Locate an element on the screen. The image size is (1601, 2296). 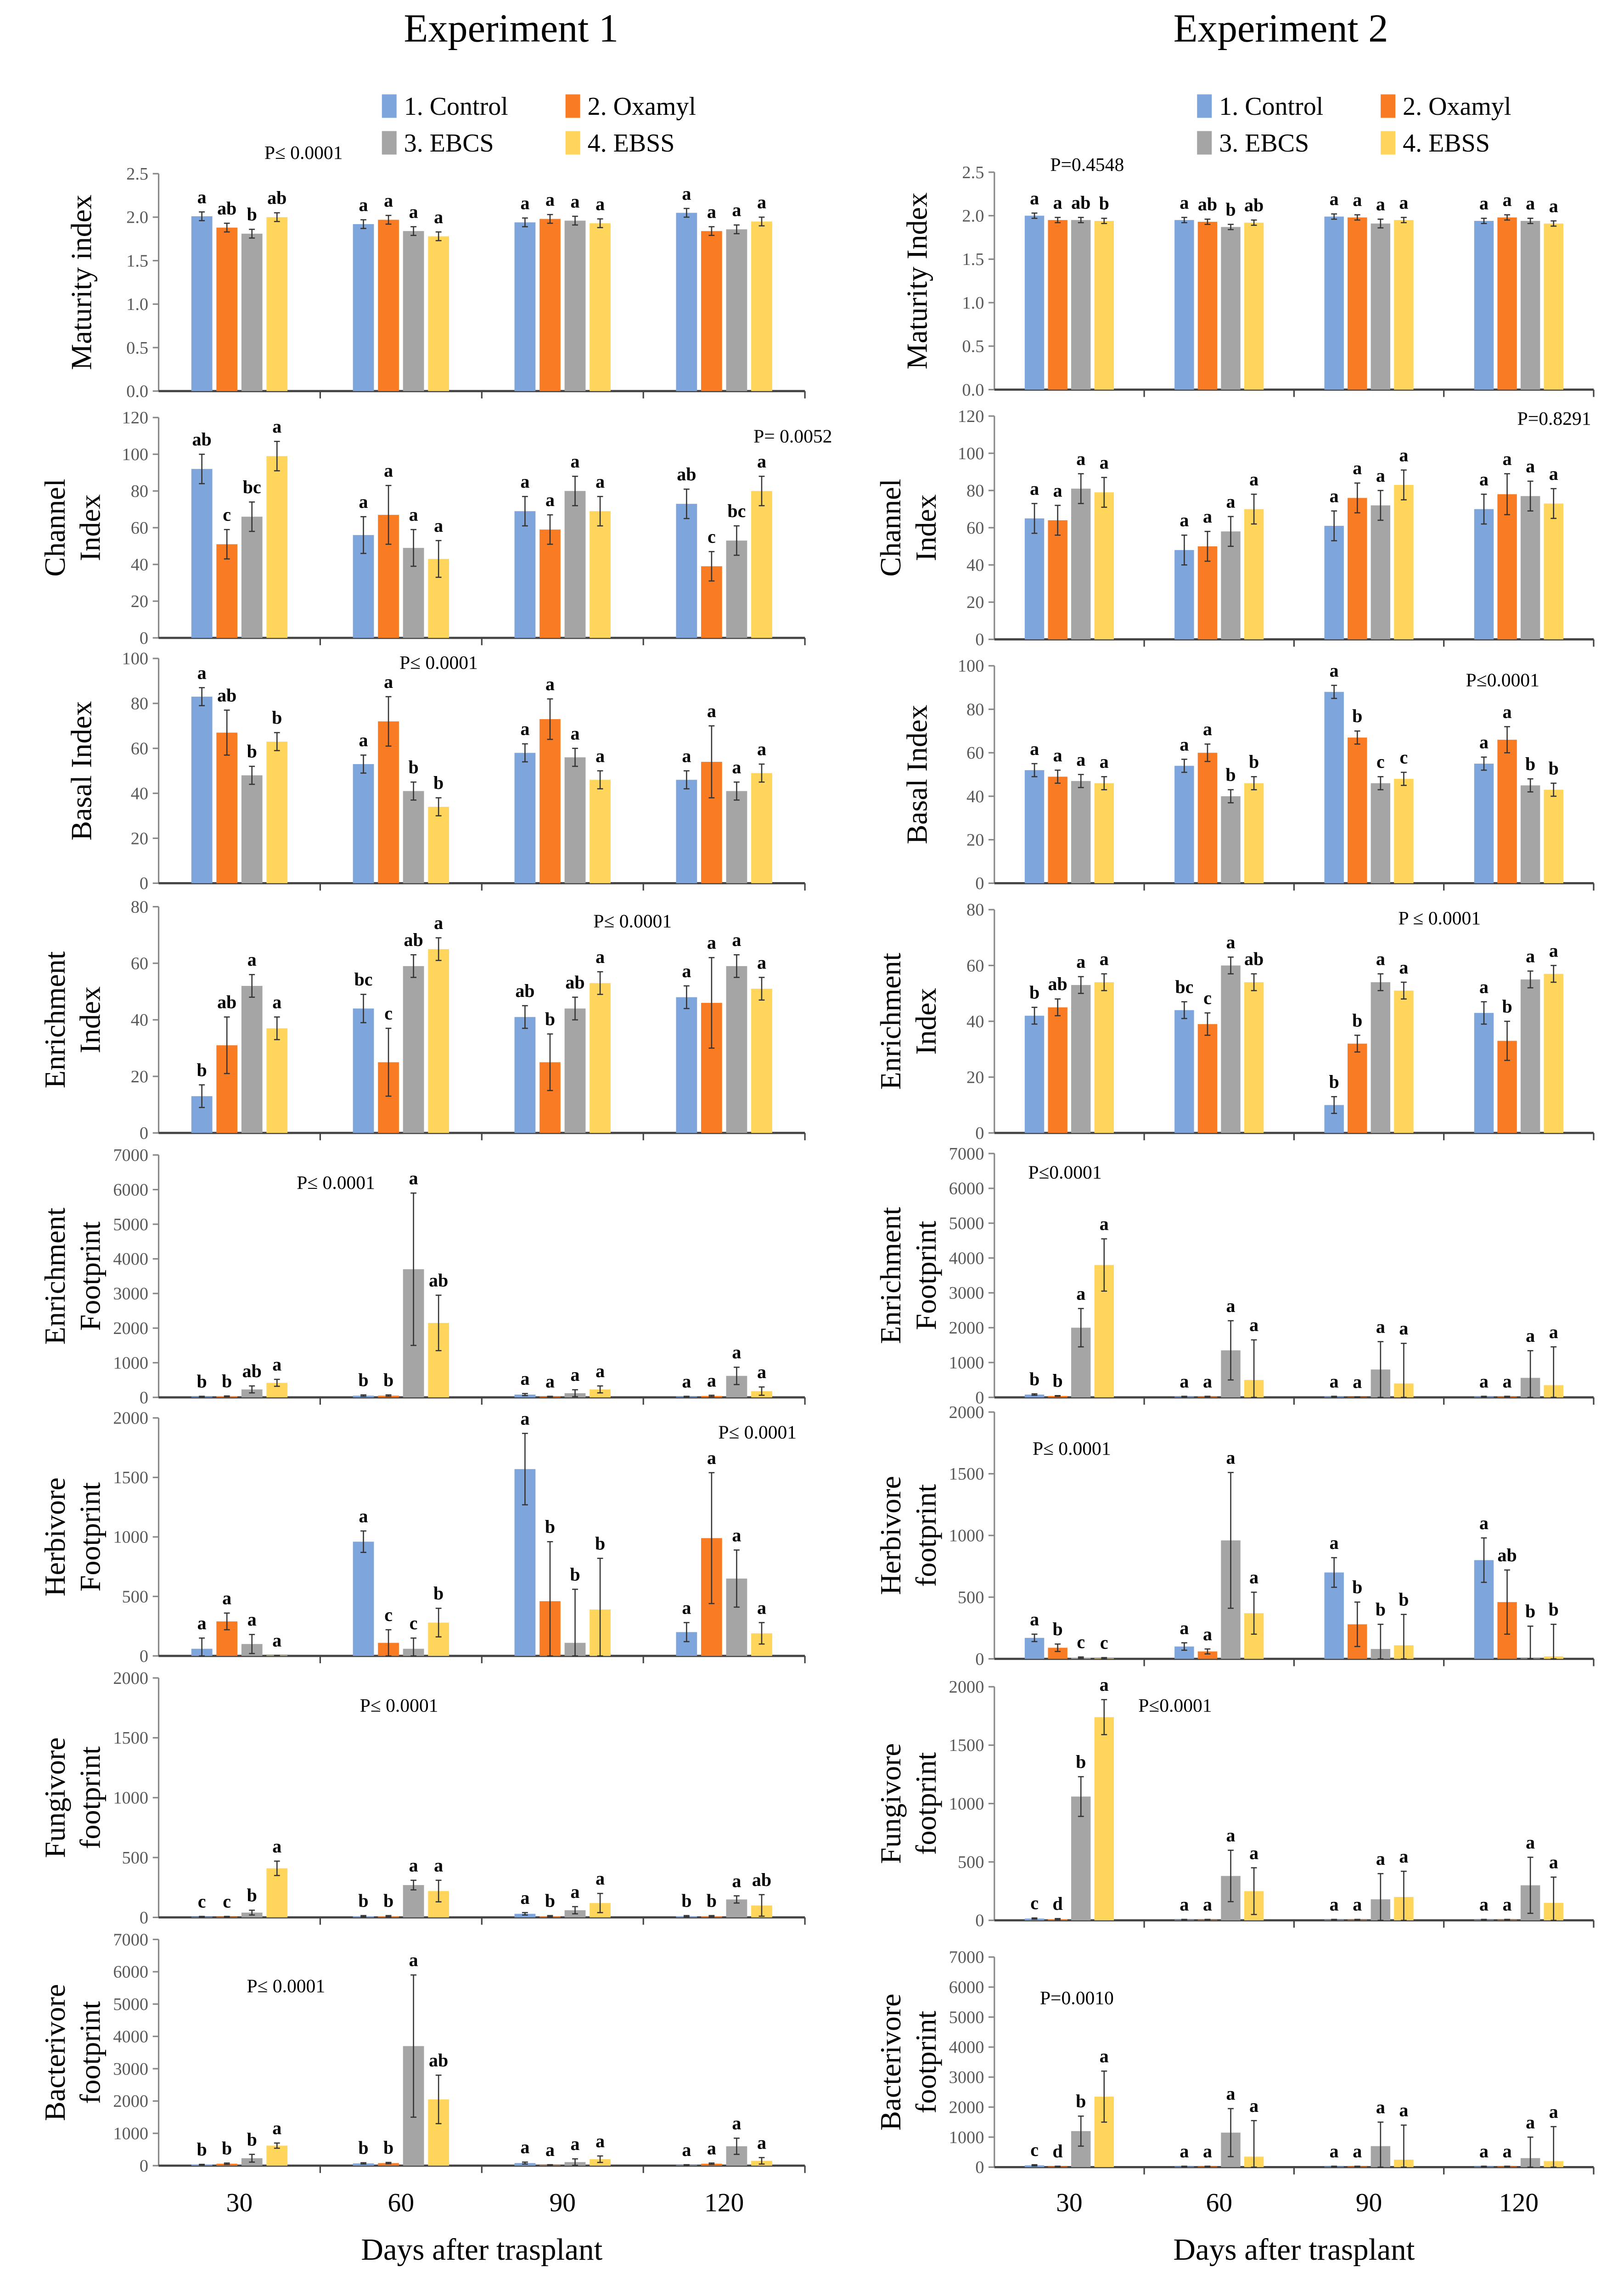
y-axis-label-line: Herbivore is located at coordinates (55, 1536).